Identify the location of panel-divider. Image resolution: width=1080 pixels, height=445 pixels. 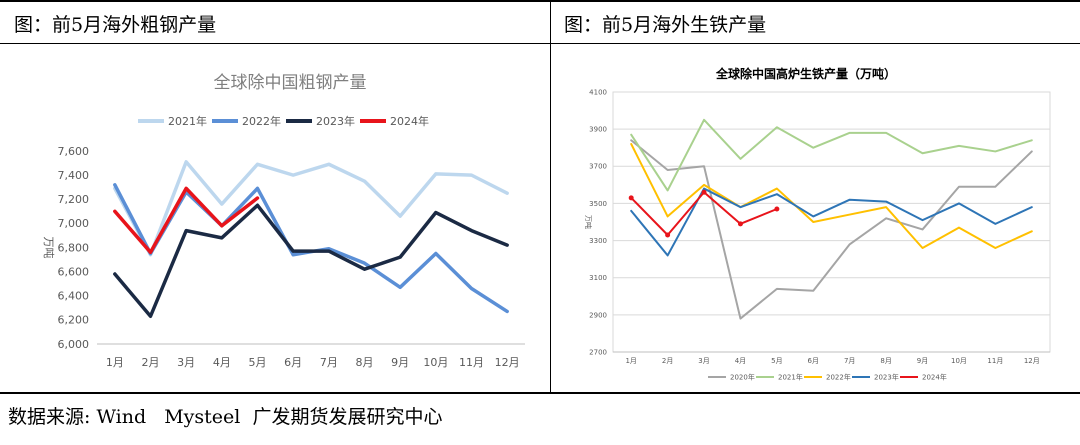
(550, 196).